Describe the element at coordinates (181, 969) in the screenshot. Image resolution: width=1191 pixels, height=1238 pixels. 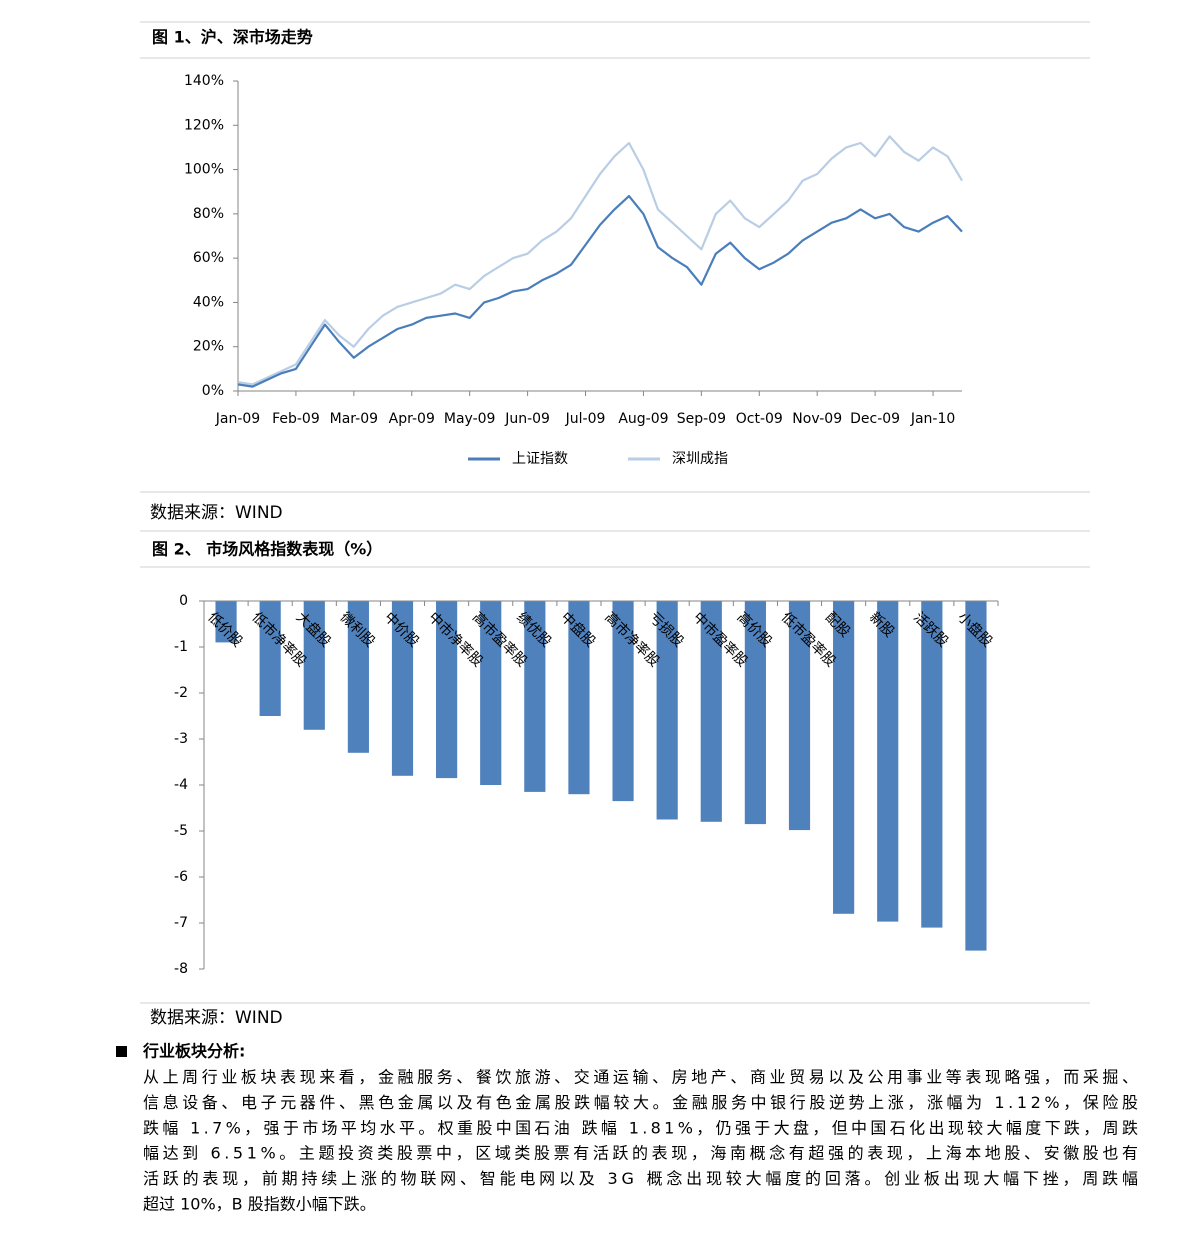
I see `y-tick-label: -8` at that location.